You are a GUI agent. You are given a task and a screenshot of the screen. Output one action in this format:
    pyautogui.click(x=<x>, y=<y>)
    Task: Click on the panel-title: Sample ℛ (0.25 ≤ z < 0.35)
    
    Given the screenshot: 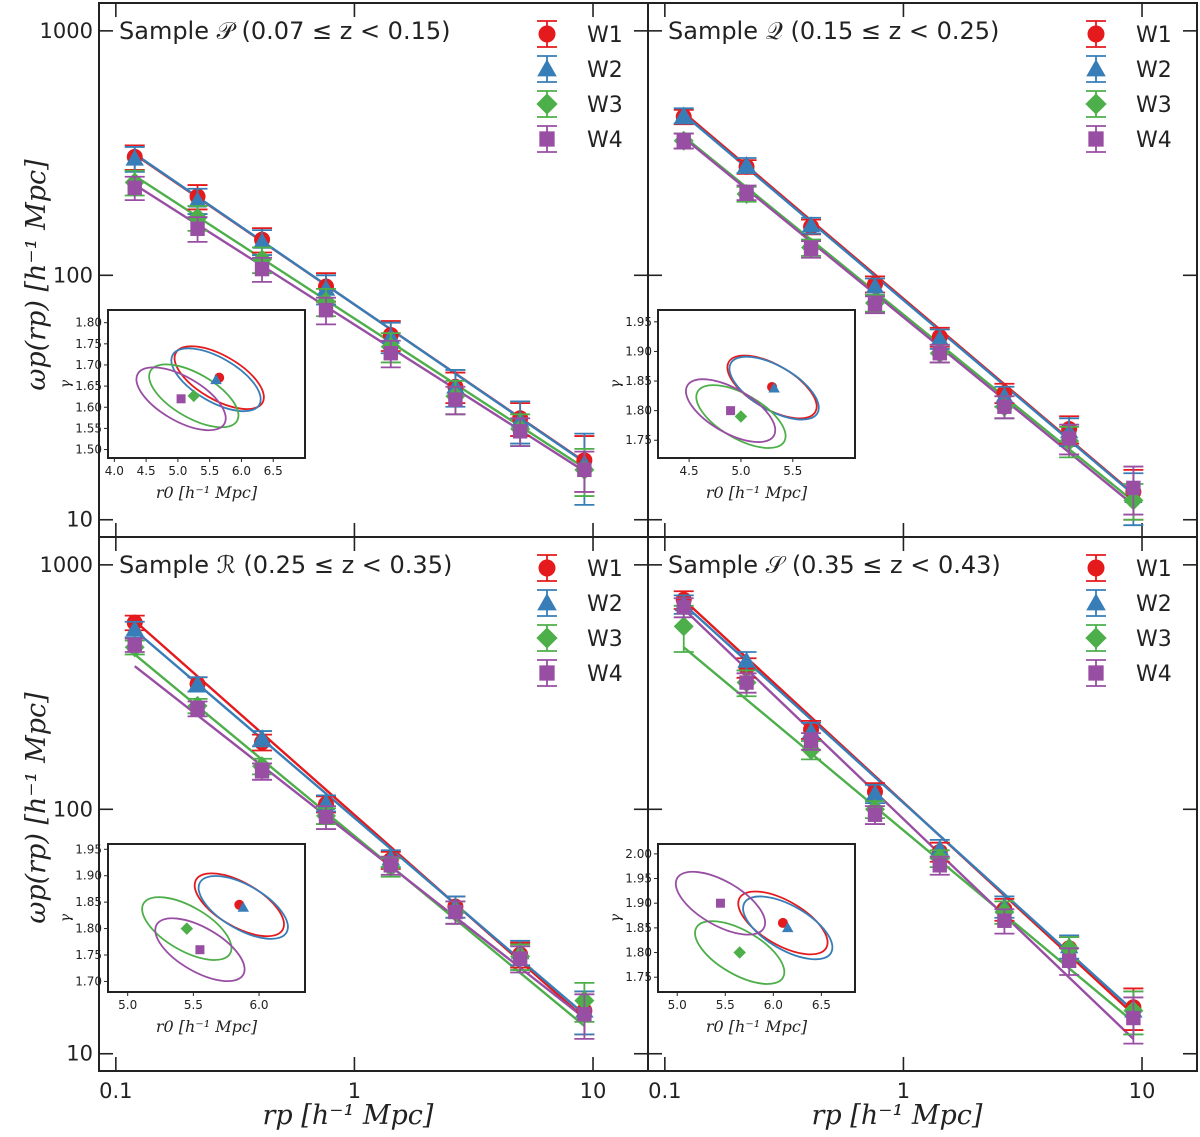 What is the action you would take?
    pyautogui.click(x=285, y=565)
    